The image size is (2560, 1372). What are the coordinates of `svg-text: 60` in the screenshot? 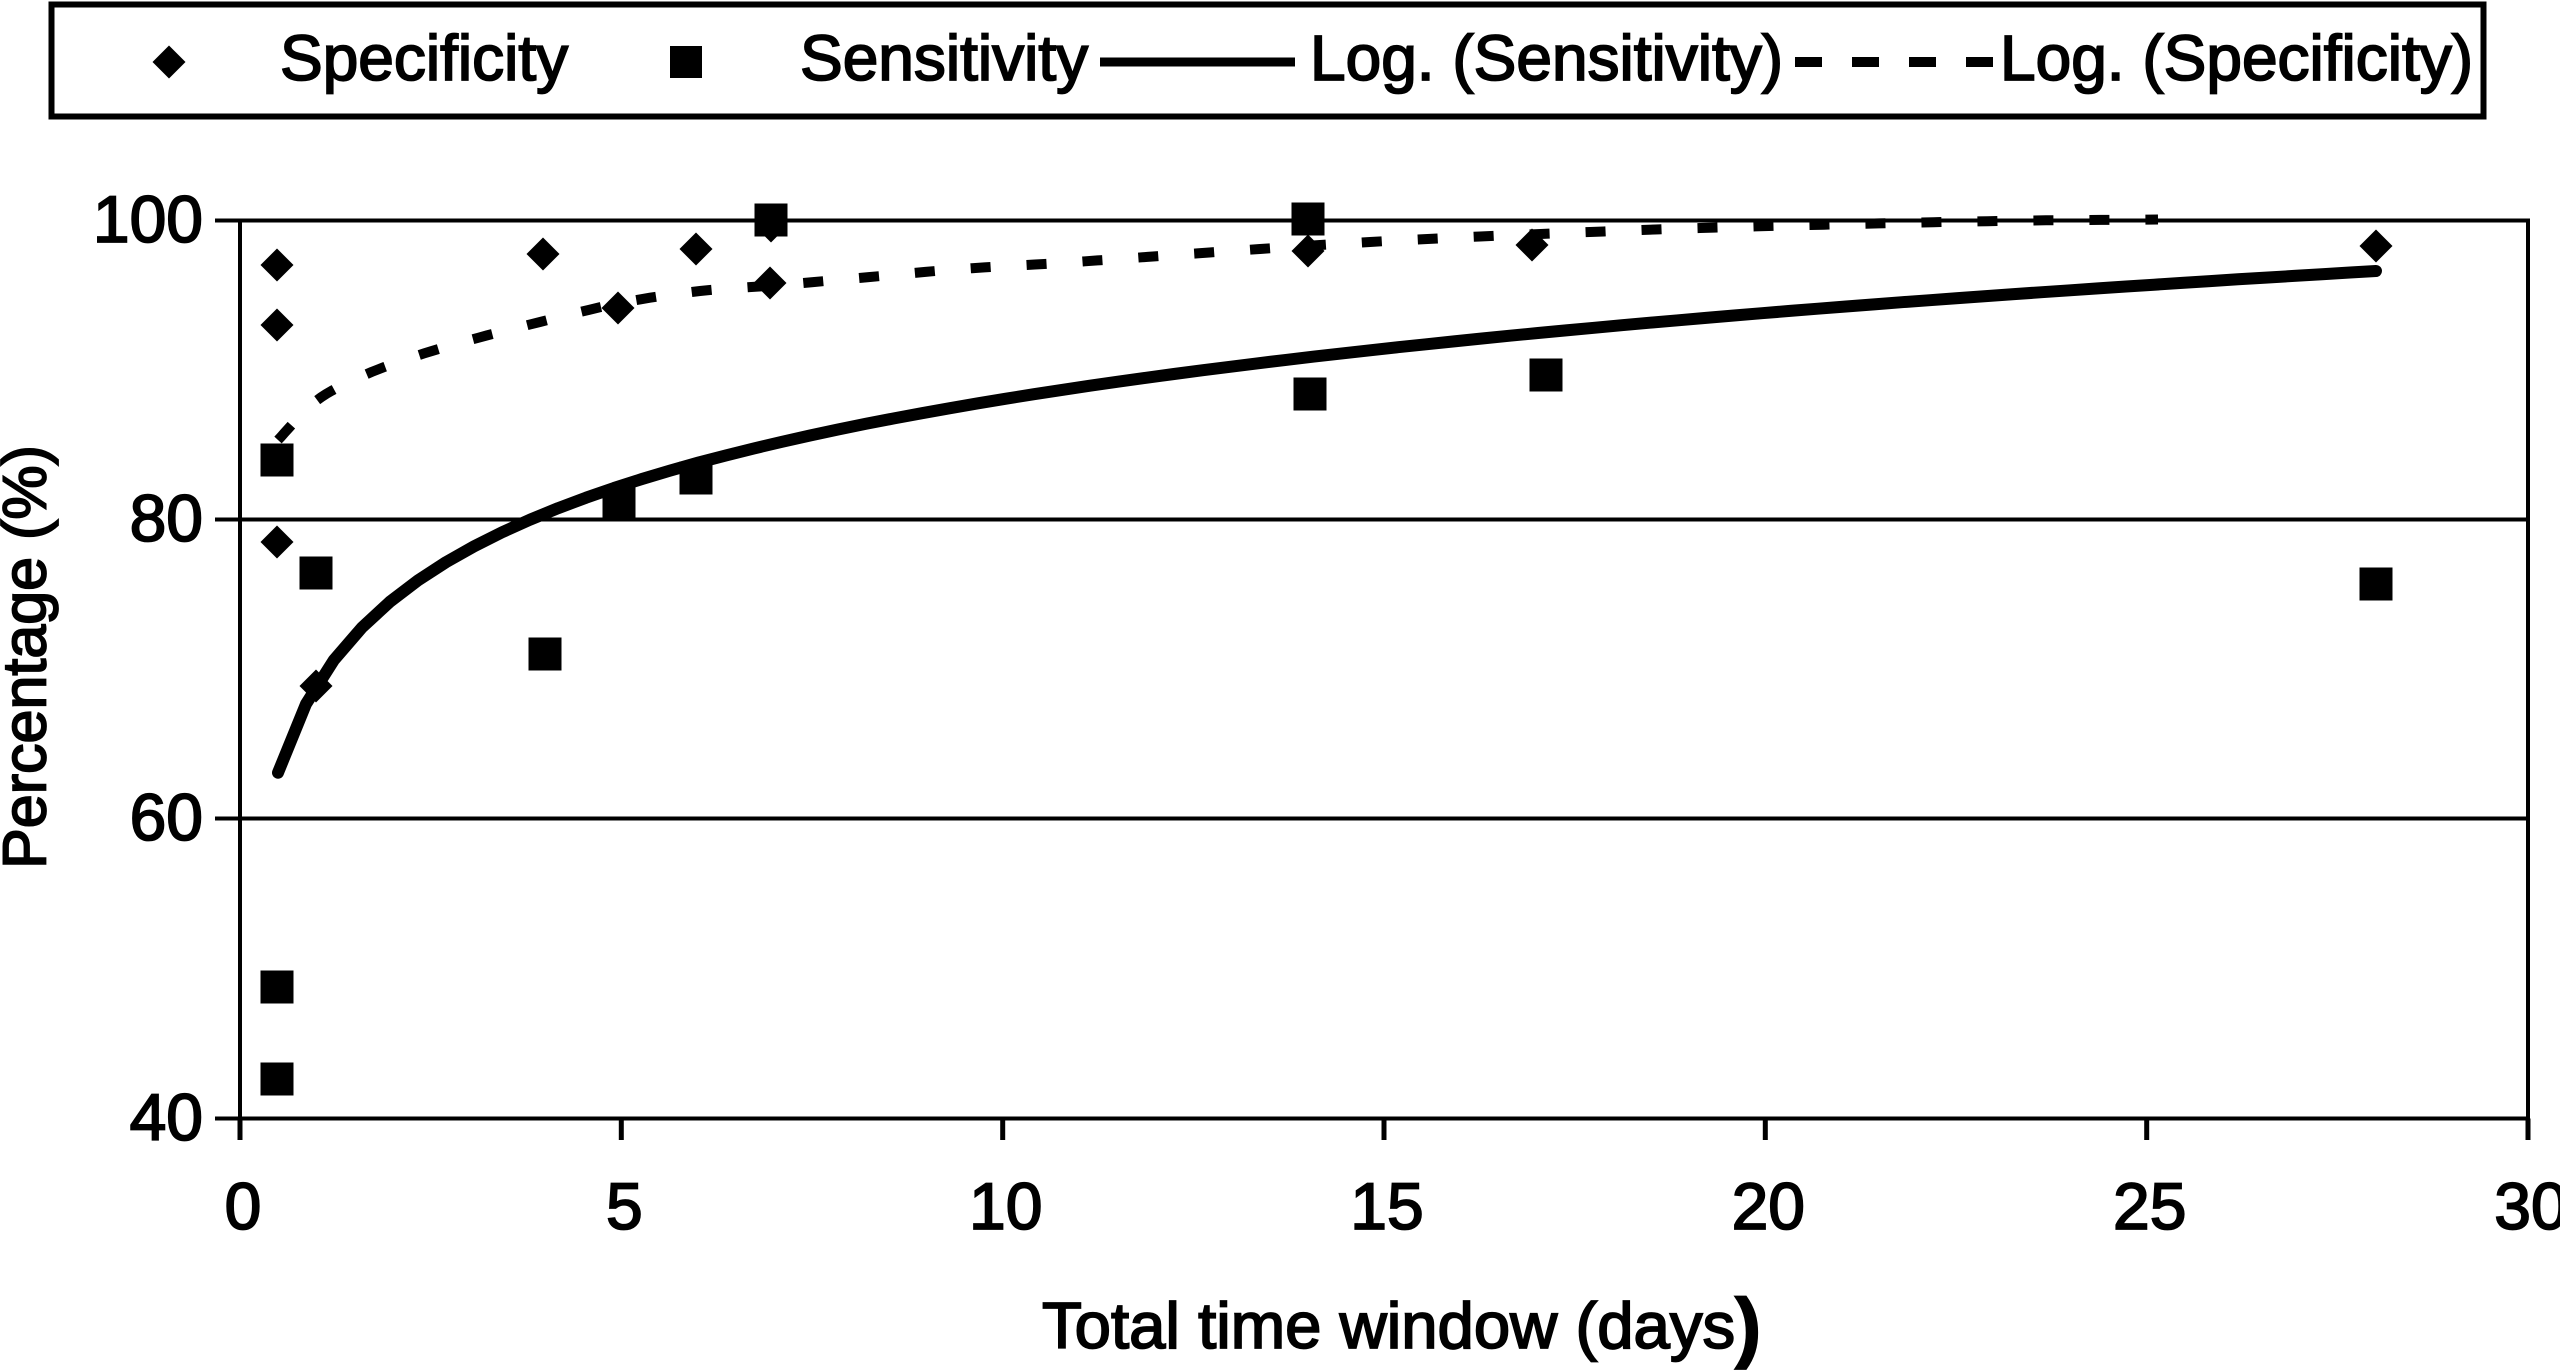 It's located at (166, 817).